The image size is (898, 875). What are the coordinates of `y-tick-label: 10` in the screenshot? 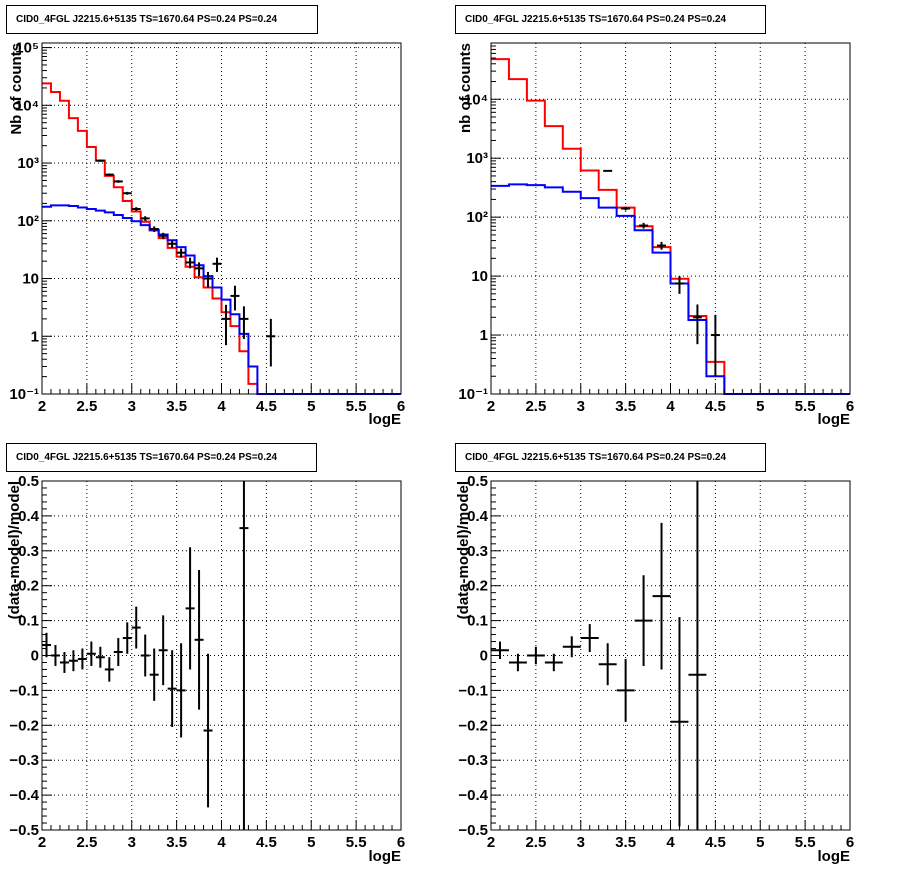 It's located at (30, 279).